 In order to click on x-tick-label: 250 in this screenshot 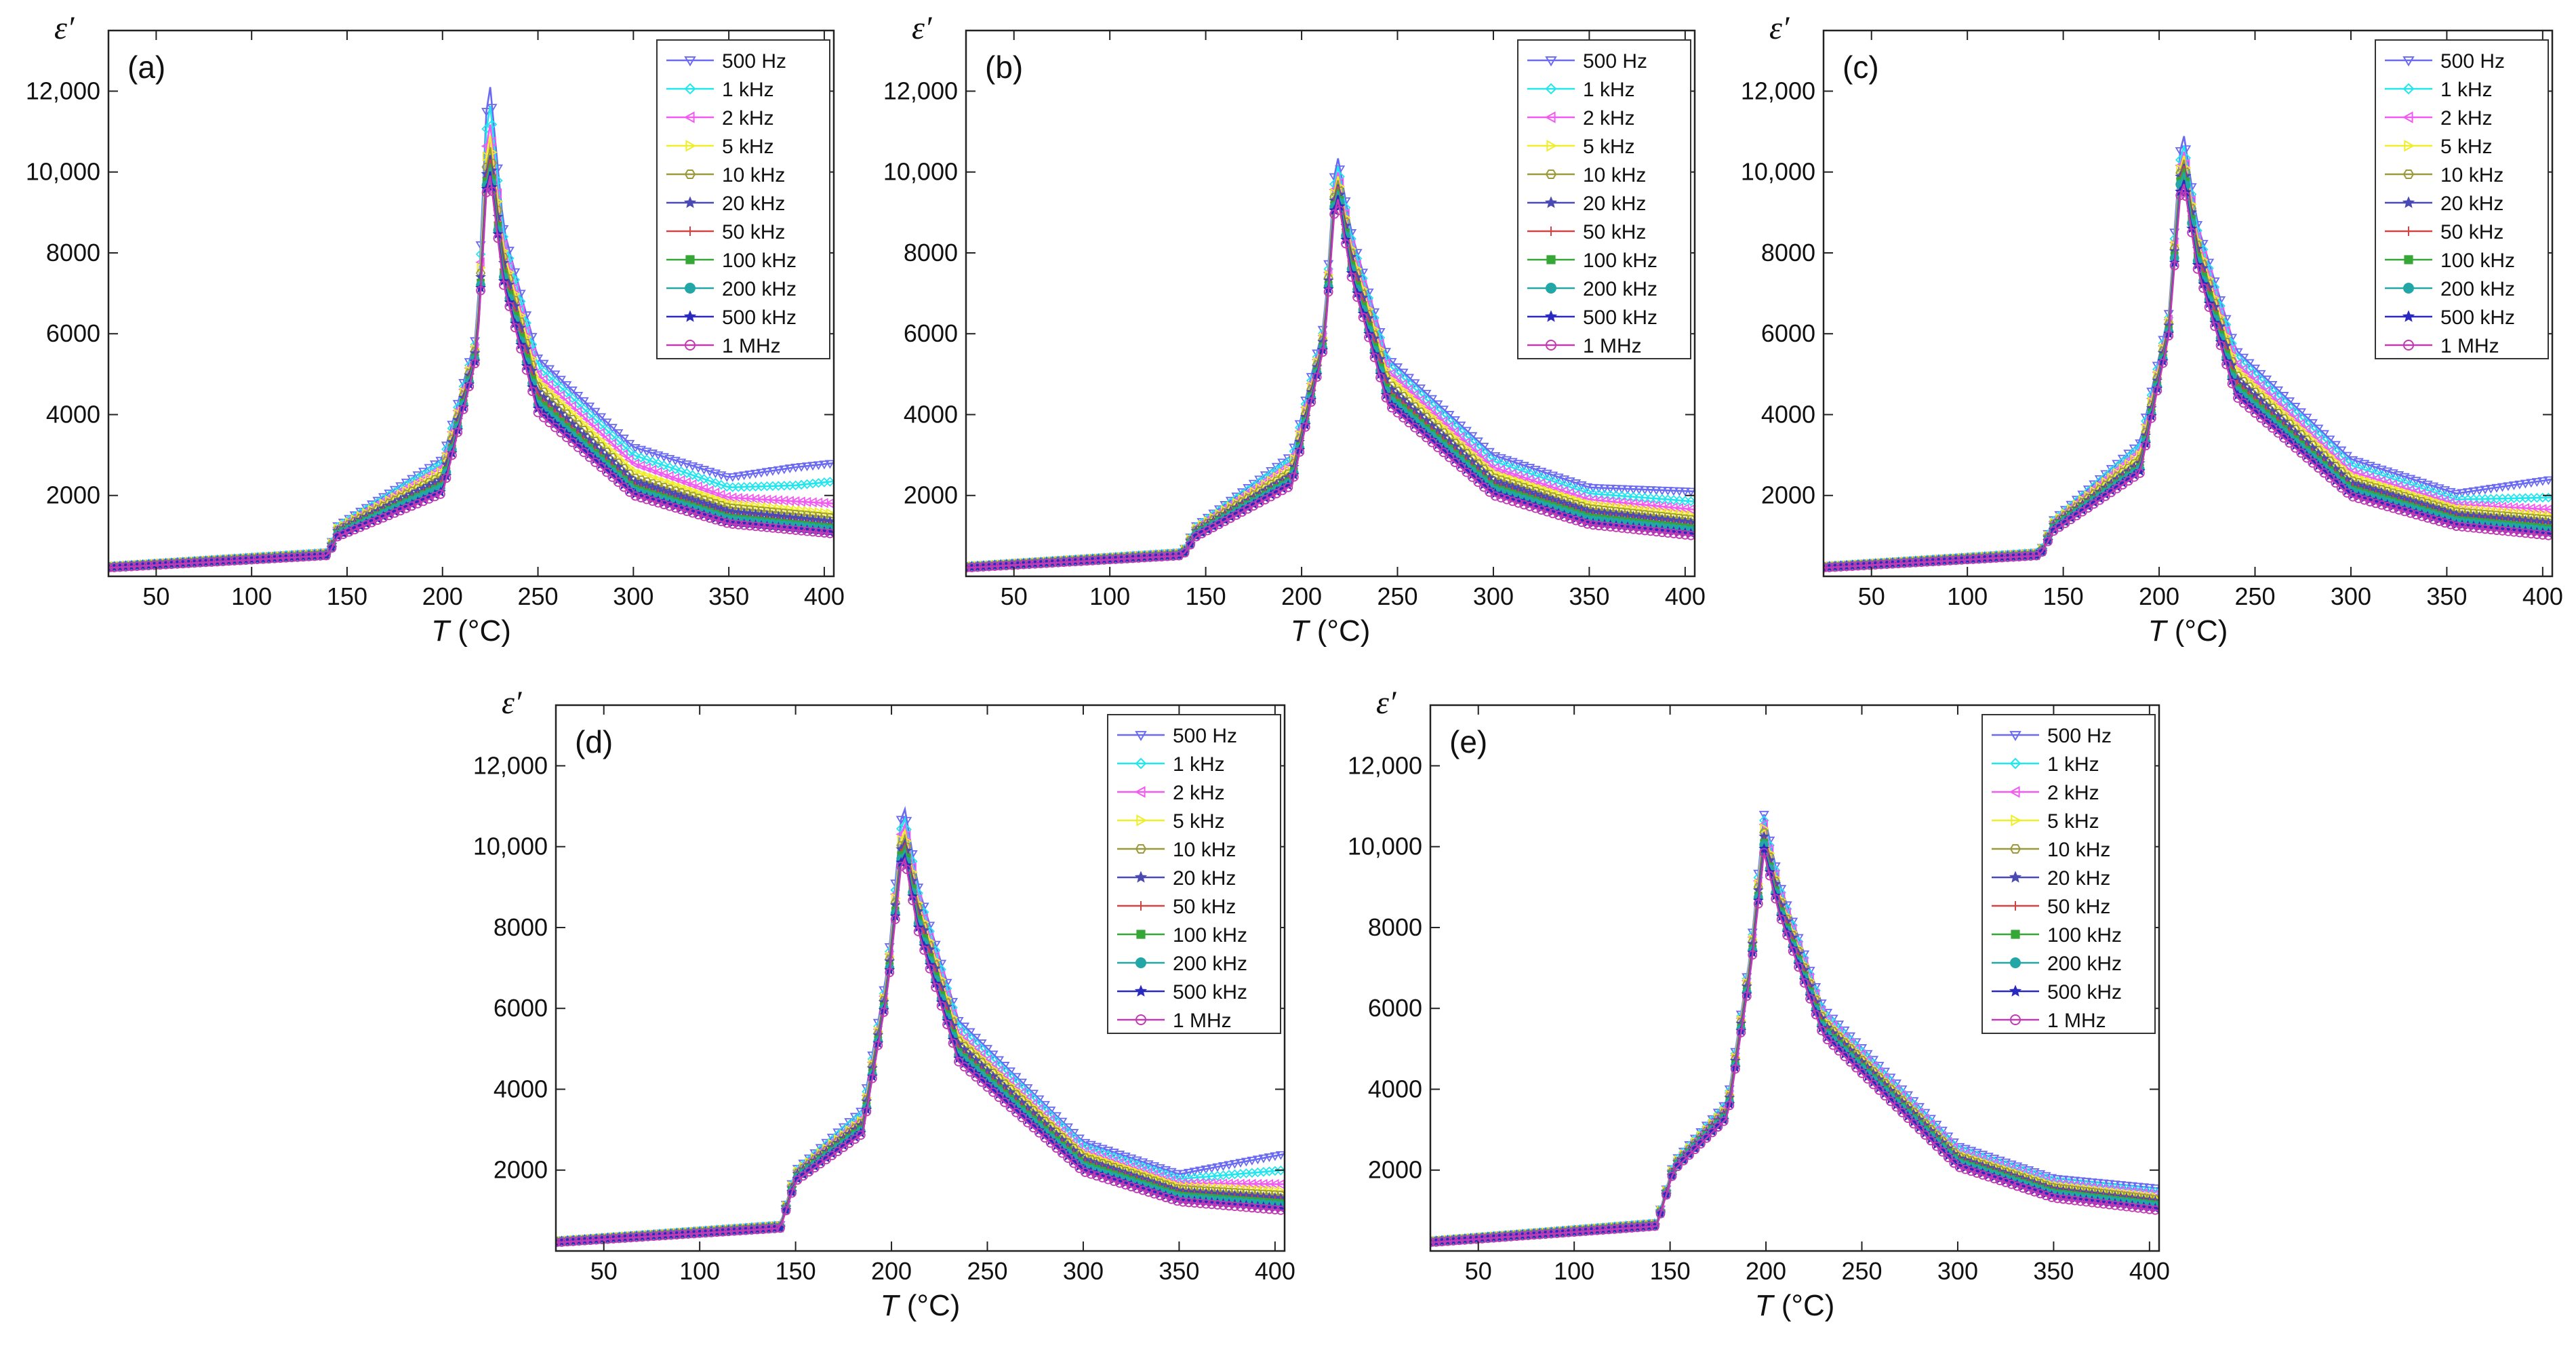, I will do `click(987, 1271)`.